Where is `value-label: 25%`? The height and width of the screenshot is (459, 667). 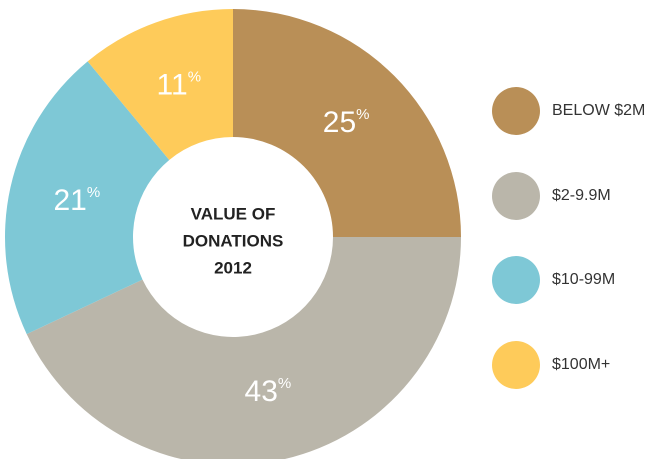 value-label: 25% is located at coordinates (346, 122).